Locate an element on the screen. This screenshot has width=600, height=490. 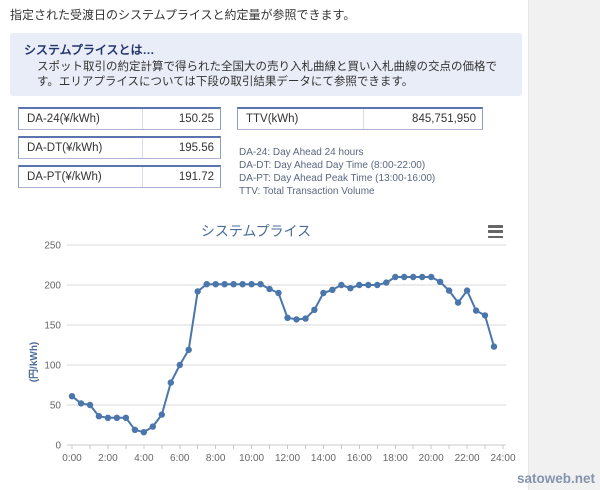
y-tick-label: 100 is located at coordinates (52, 366).